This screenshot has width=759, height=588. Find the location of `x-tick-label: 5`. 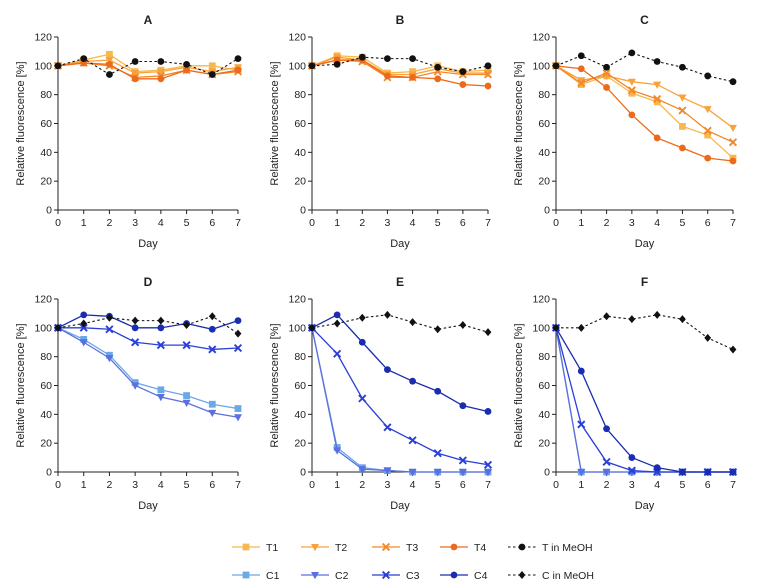

x-tick-label: 5 is located at coordinates (187, 223).